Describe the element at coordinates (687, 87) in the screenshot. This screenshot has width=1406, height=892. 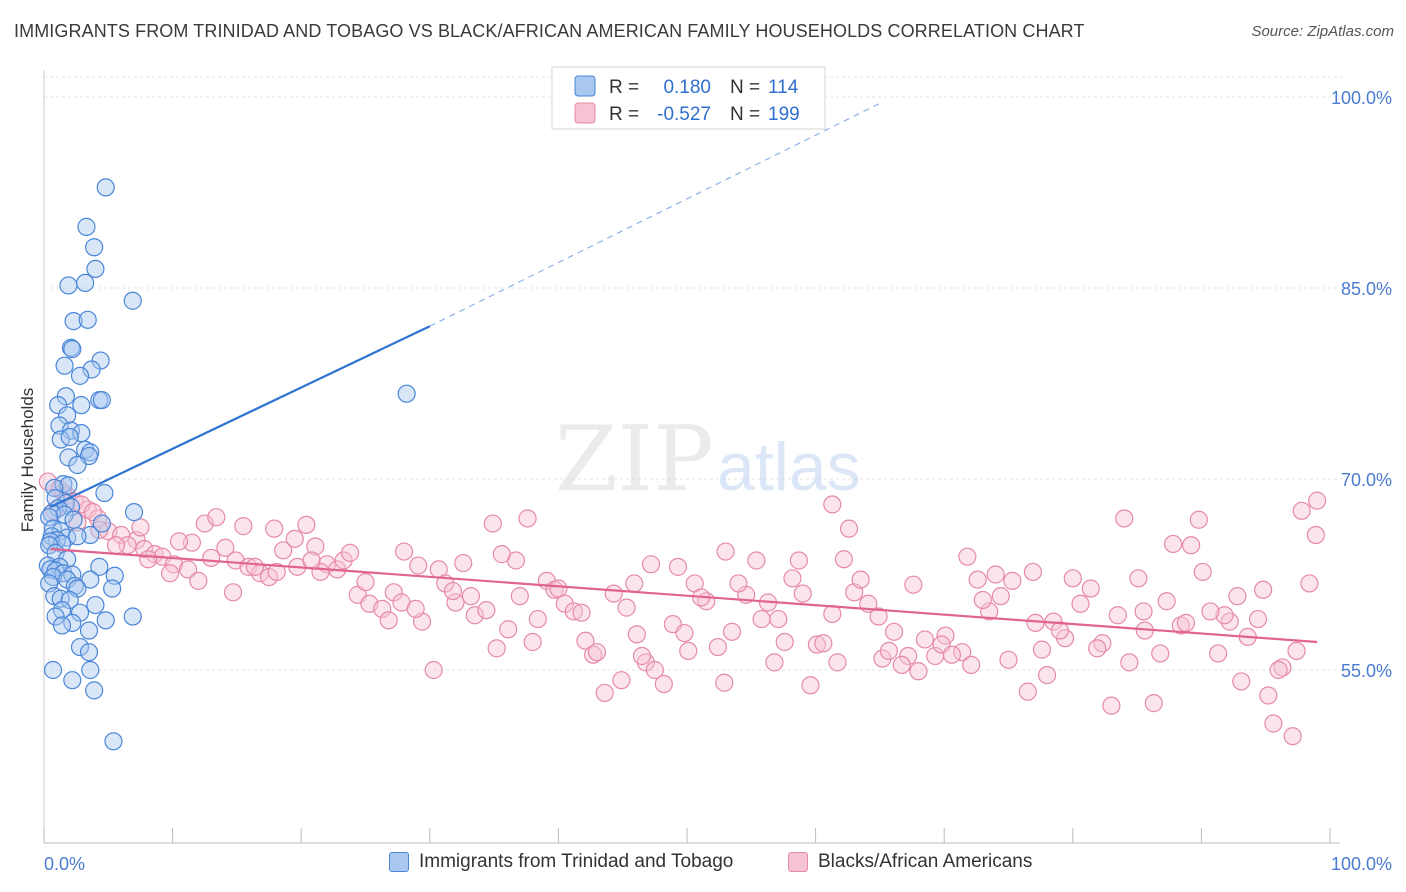
I see `legend-r-value-1: 0.180` at that location.